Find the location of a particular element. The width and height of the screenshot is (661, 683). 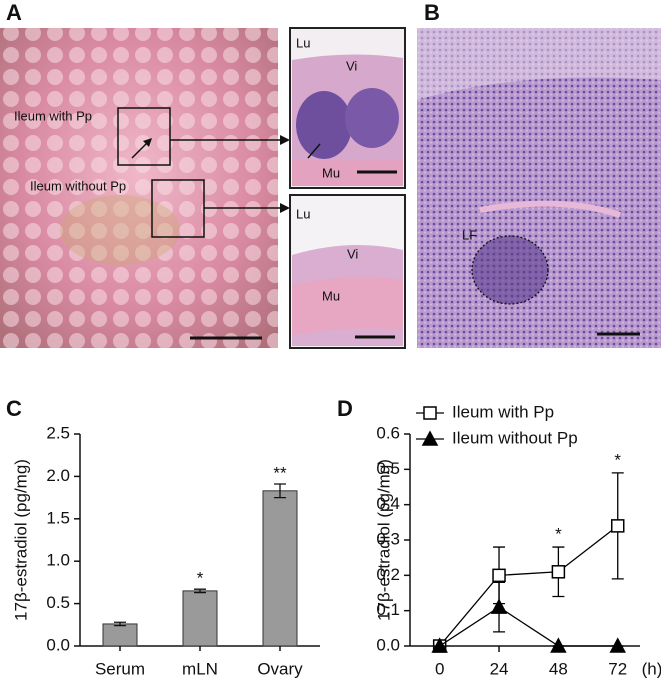

x-tick-label: 48 is located at coordinates (558, 668).